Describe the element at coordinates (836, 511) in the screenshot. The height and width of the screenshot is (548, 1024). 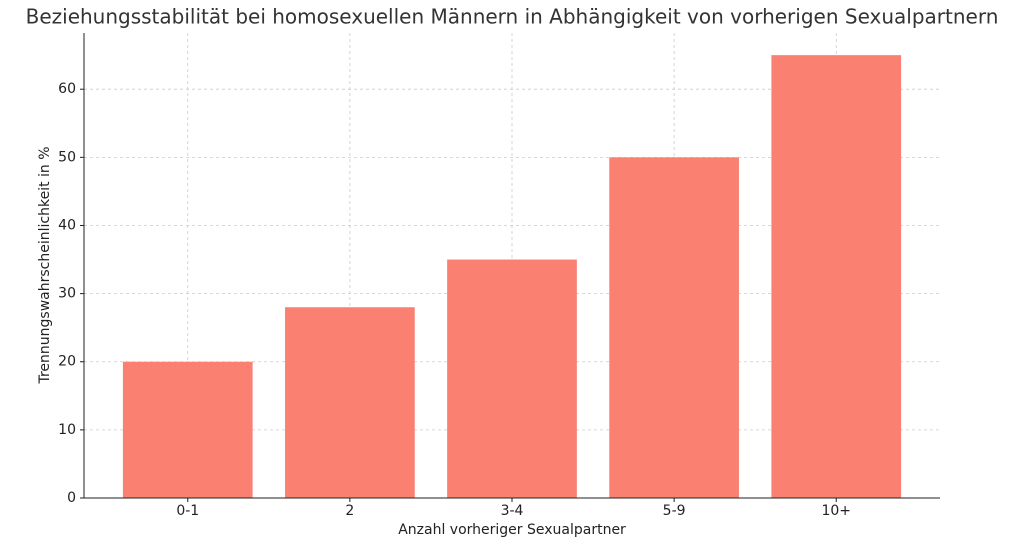
I see `x-tick-label: 10+` at that location.